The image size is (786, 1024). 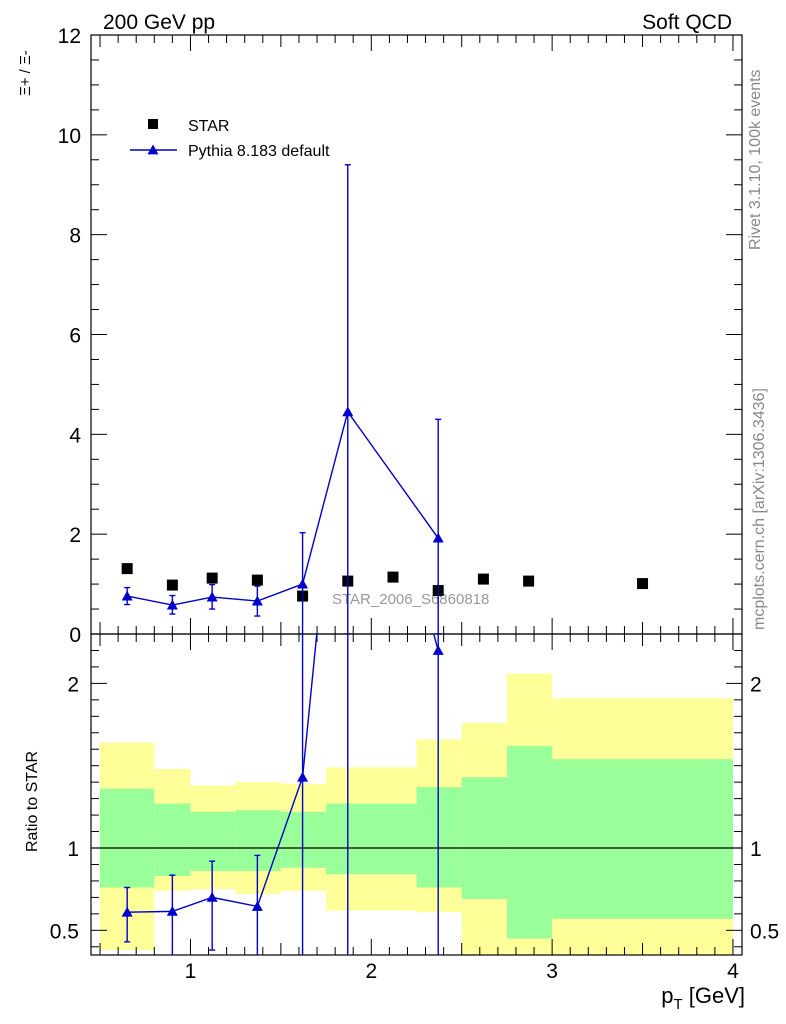 What do you see at coordinates (75, 535) in the screenshot?
I see `main-ytick-label: 2` at bounding box center [75, 535].